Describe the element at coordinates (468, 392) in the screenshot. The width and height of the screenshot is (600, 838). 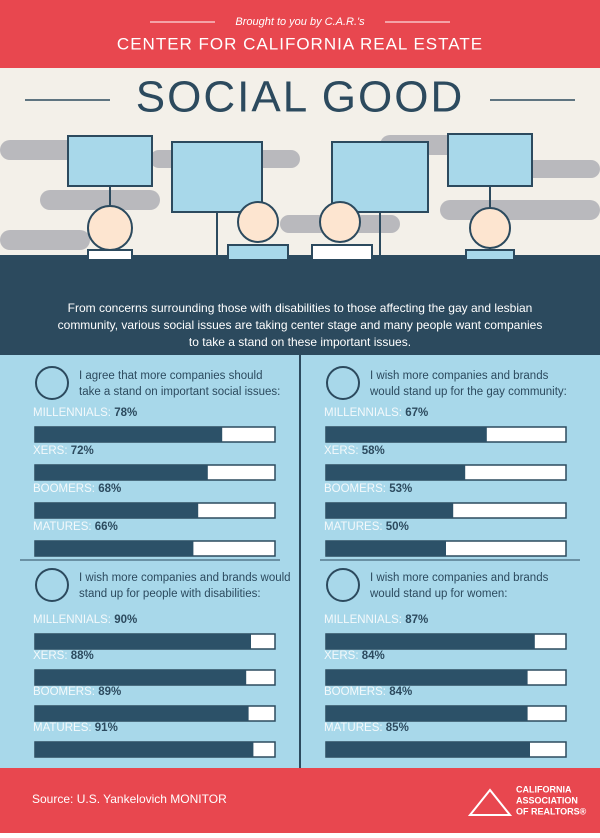
I see `statement: would stand up for the gay community:` at that location.